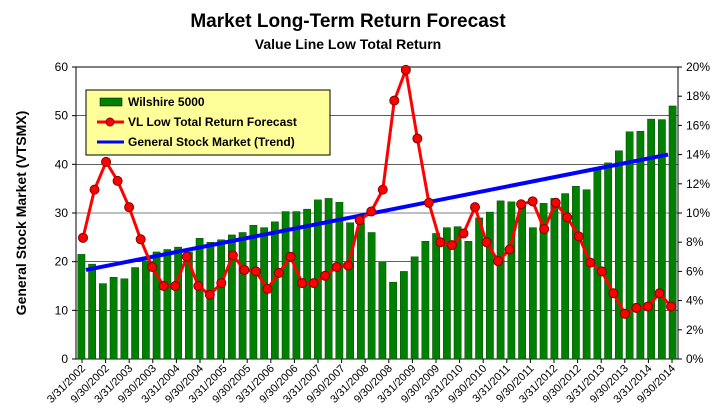 The width and height of the screenshot is (723, 415). What do you see at coordinates (698, 155) in the screenshot?
I see `y-right-tick-label: 14%` at bounding box center [698, 155].